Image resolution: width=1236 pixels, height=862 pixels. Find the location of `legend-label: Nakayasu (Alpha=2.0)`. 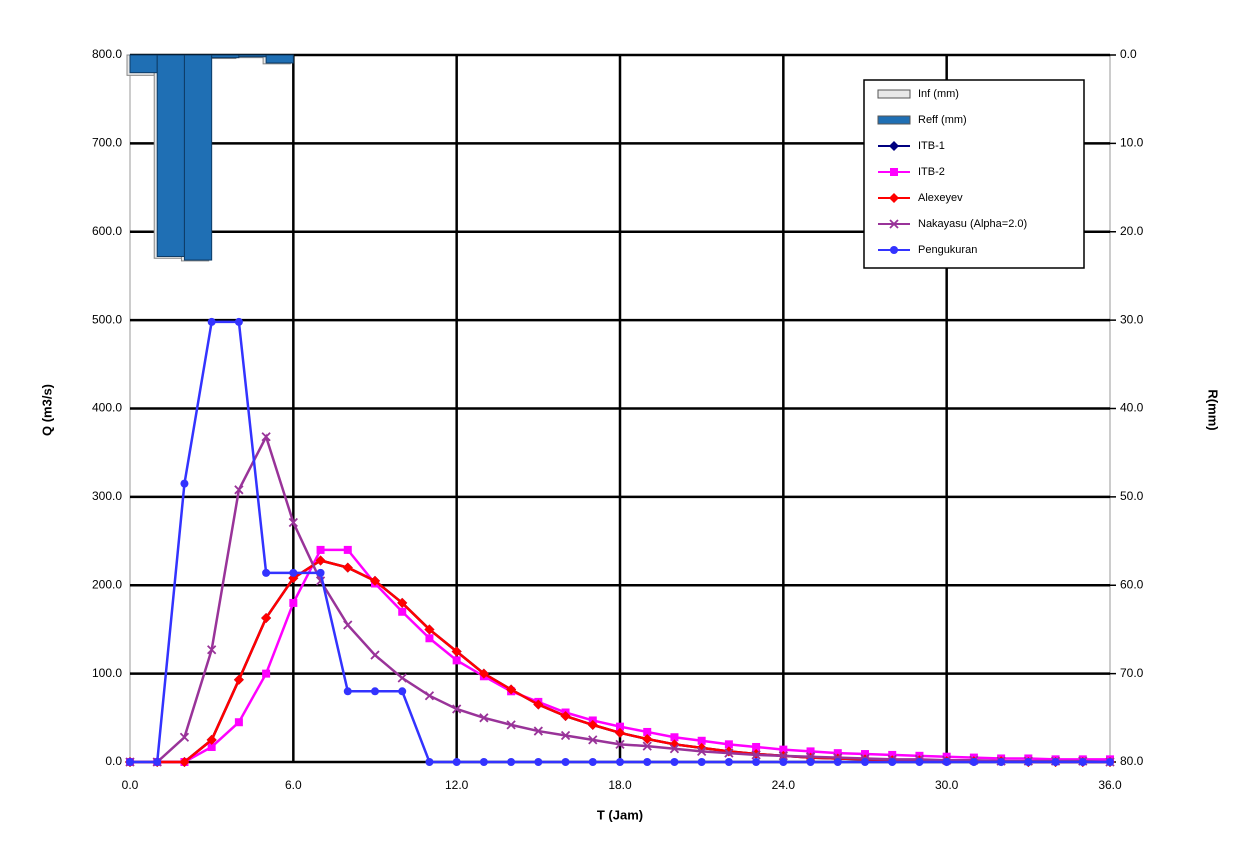

legend-label: Nakayasu (Alpha=2.0) is located at coordinates (972, 224).